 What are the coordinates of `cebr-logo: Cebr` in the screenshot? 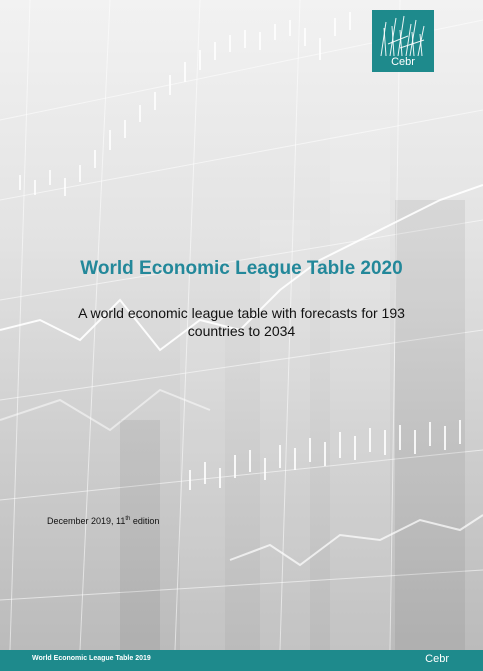 It's located at (403, 41).